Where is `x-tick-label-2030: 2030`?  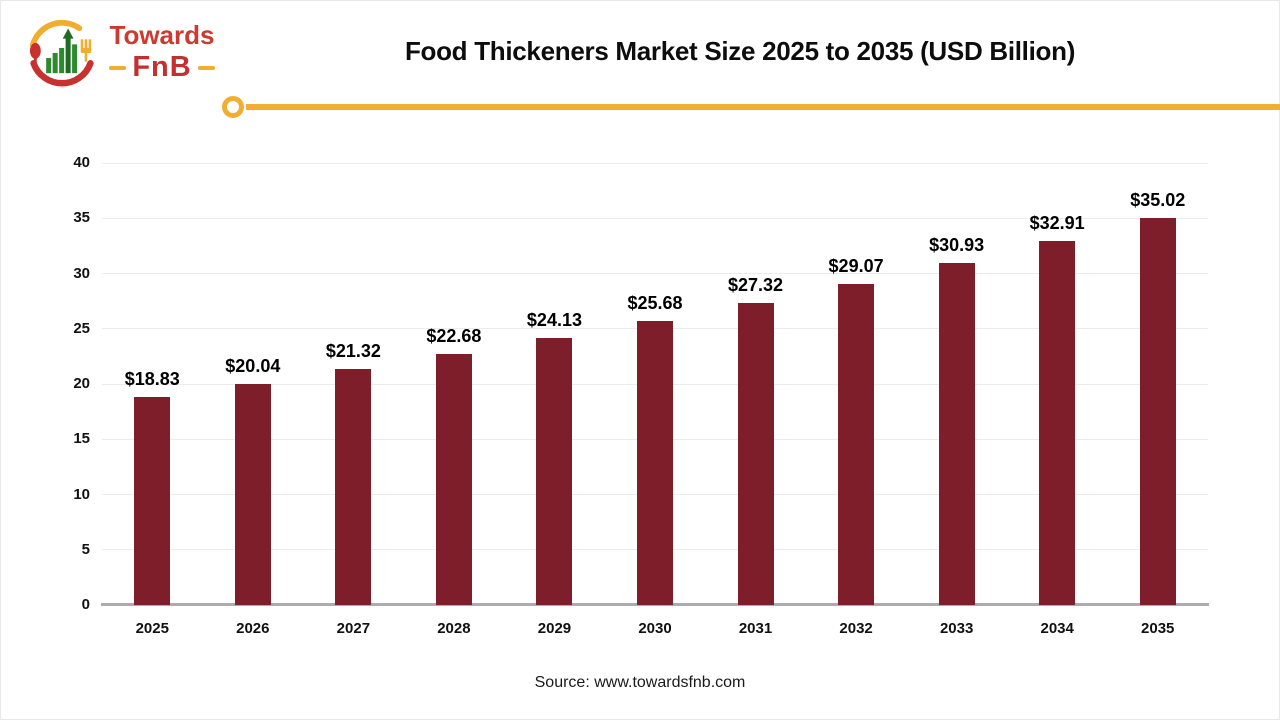
x-tick-label-2030: 2030 is located at coordinates (655, 628).